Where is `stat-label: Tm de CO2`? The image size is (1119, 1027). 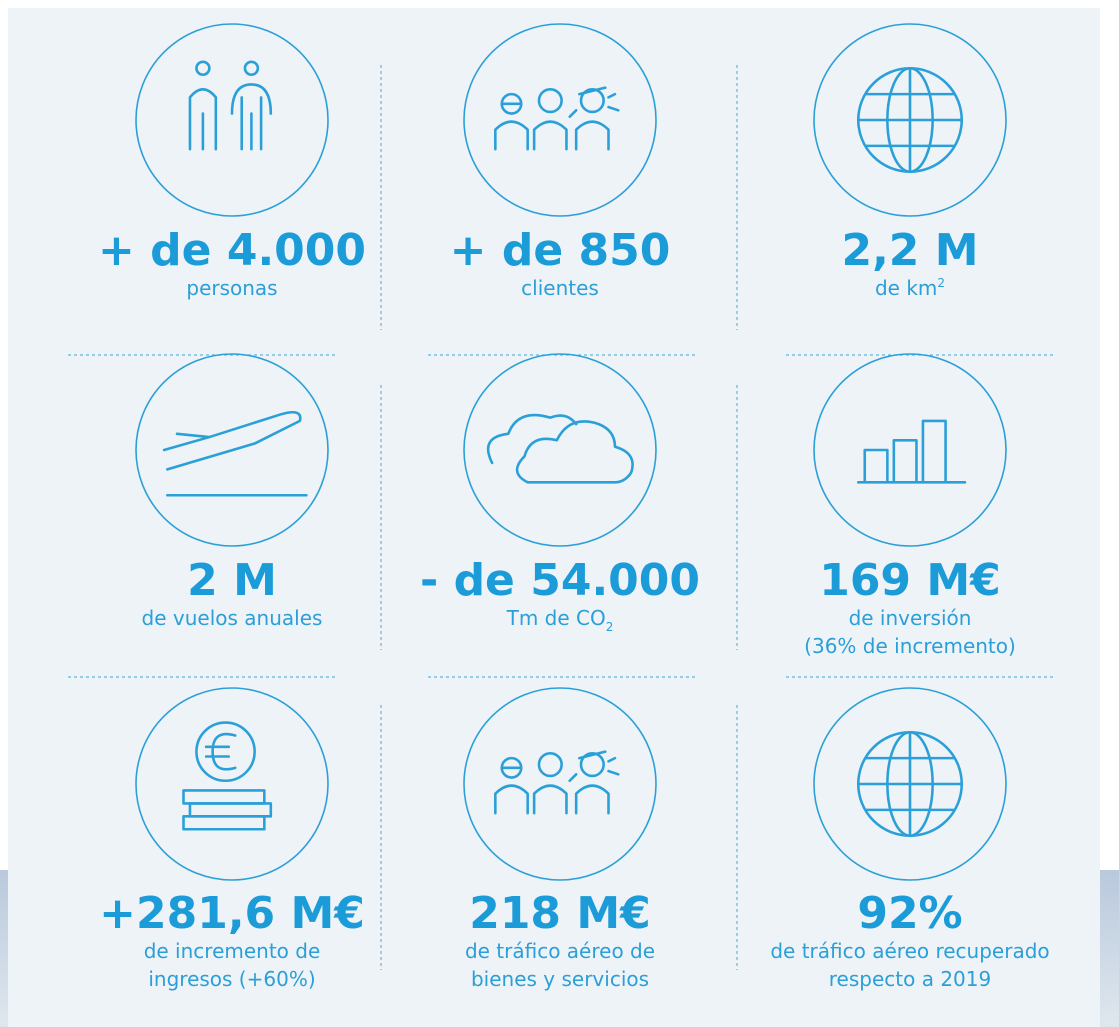
stat-label: Tm de CO2 is located at coordinates (560, 620).